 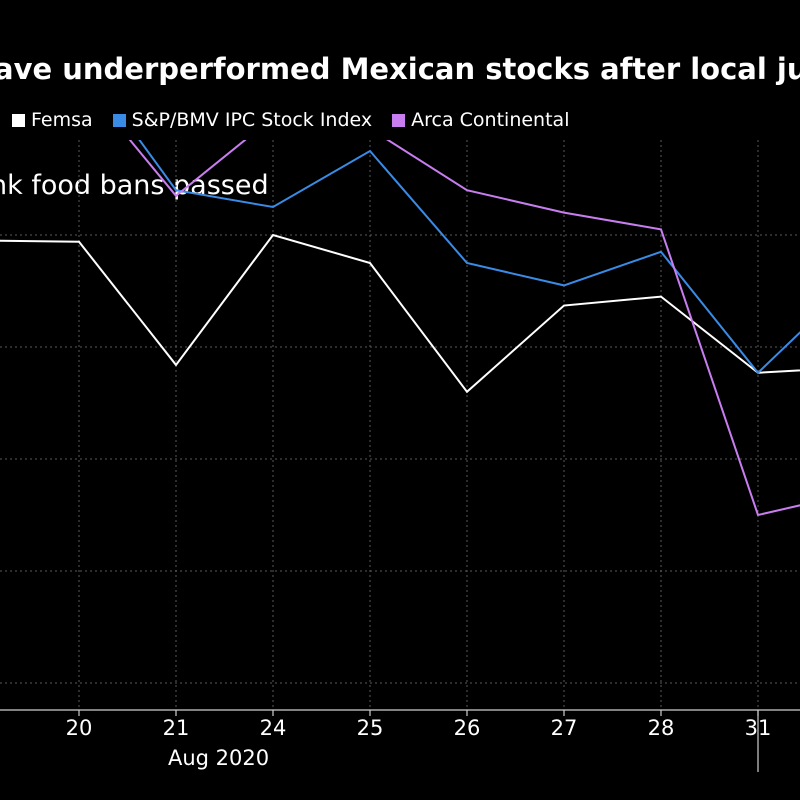 I want to click on x-tick-label: 28, so click(x=661, y=728).